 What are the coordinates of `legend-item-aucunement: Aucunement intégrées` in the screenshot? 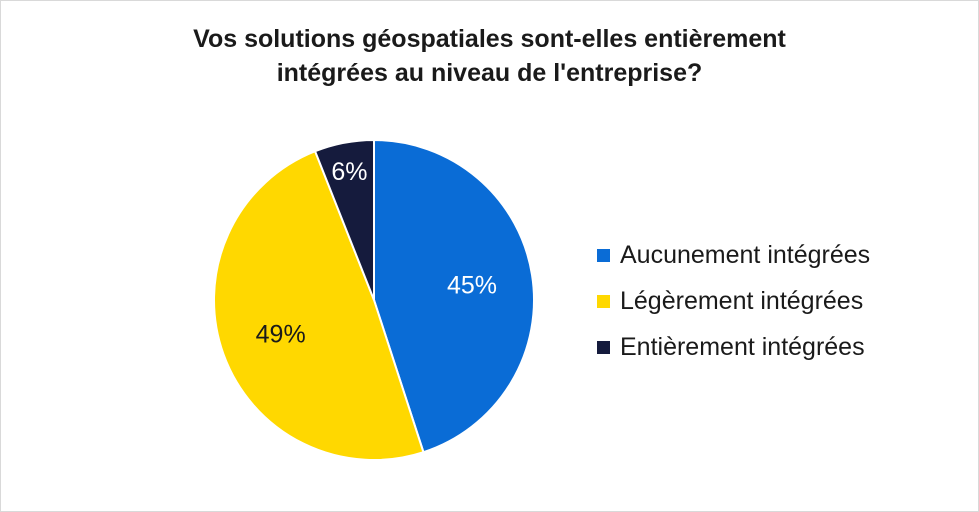 It's located at (733, 255).